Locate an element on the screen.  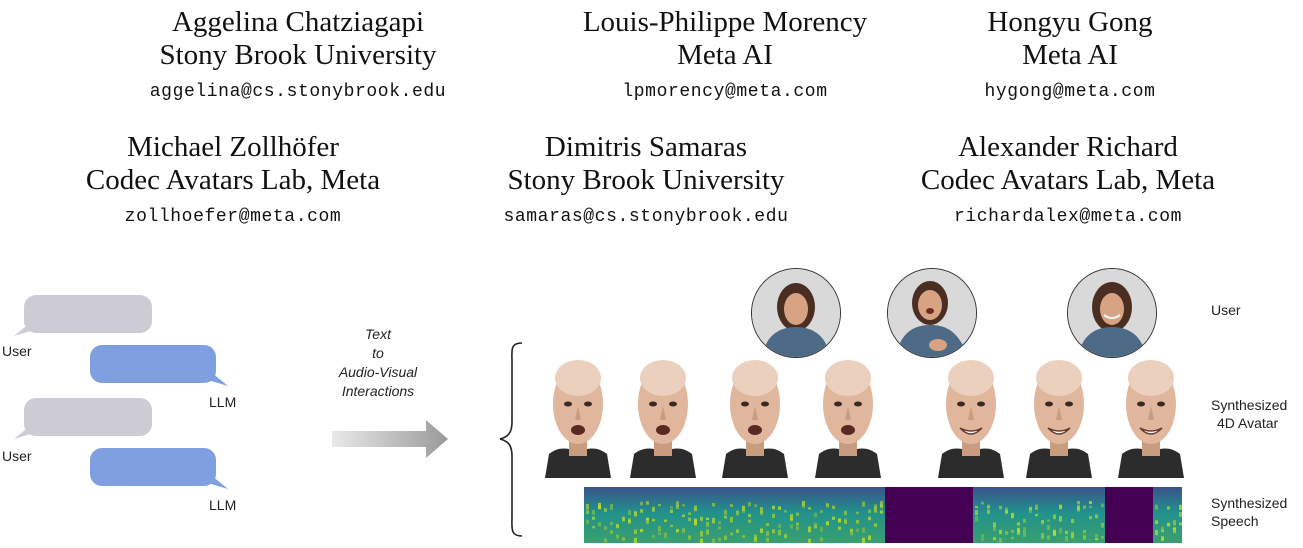
llm-bubble is located at coordinates (153, 467).